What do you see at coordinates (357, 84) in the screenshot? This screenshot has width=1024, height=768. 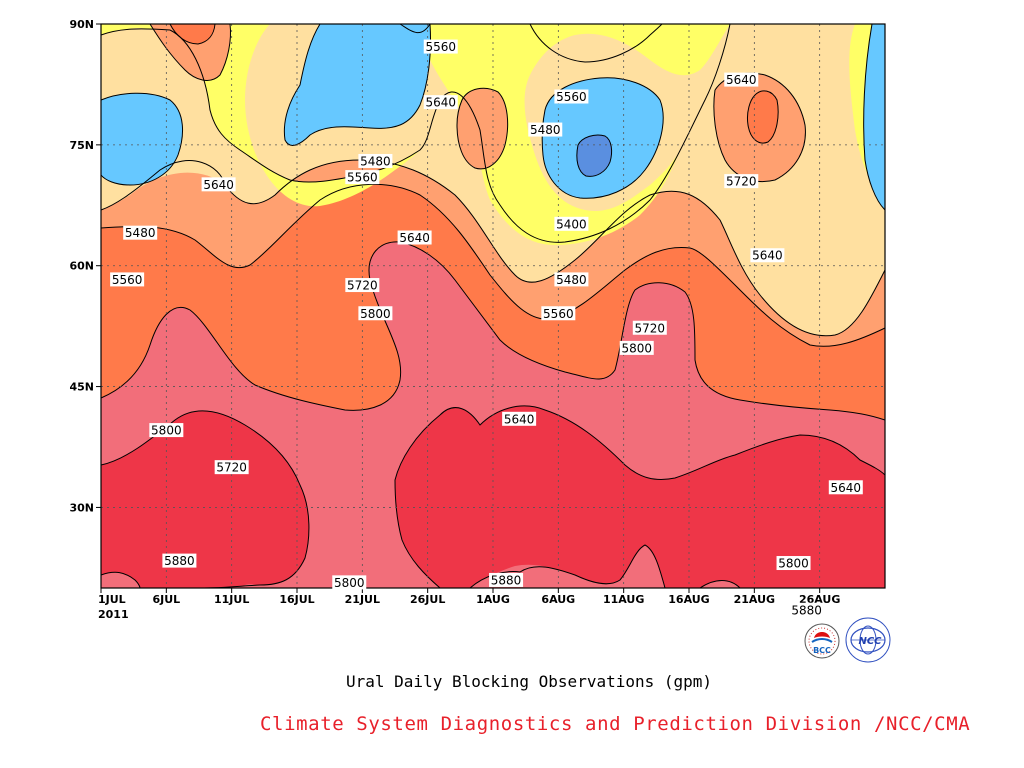 I see `contour-5480-b` at bounding box center [357, 84].